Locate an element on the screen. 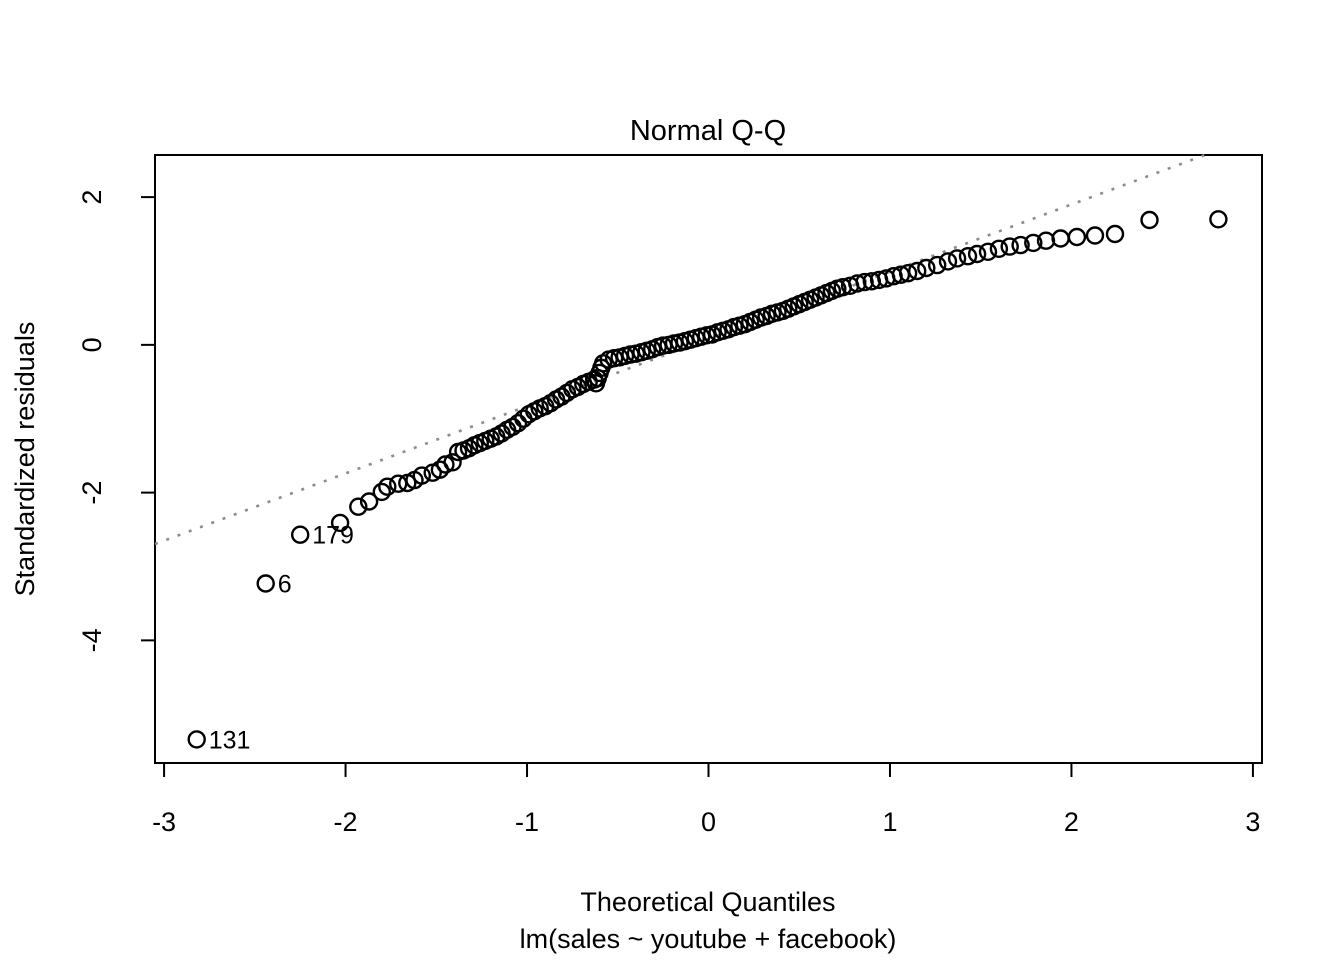 The width and height of the screenshot is (1344, 960). x-axis-title: Theoretical Quantiles is located at coordinates (707, 902).